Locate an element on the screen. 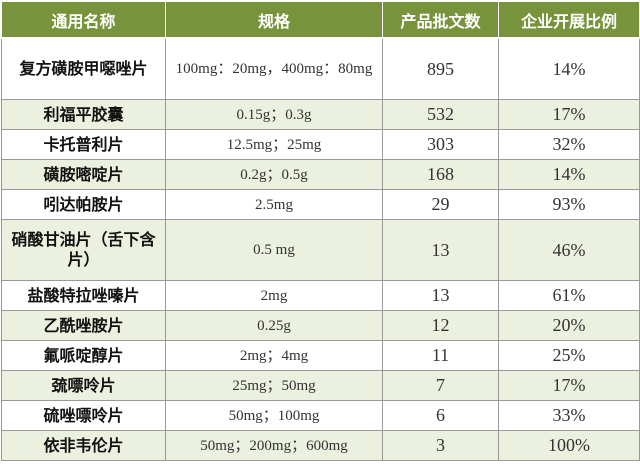 This screenshot has width=640, height=471. table-row: 磺胺嘧啶片 0.2g；0.5g 168 14% is located at coordinates (320, 174).